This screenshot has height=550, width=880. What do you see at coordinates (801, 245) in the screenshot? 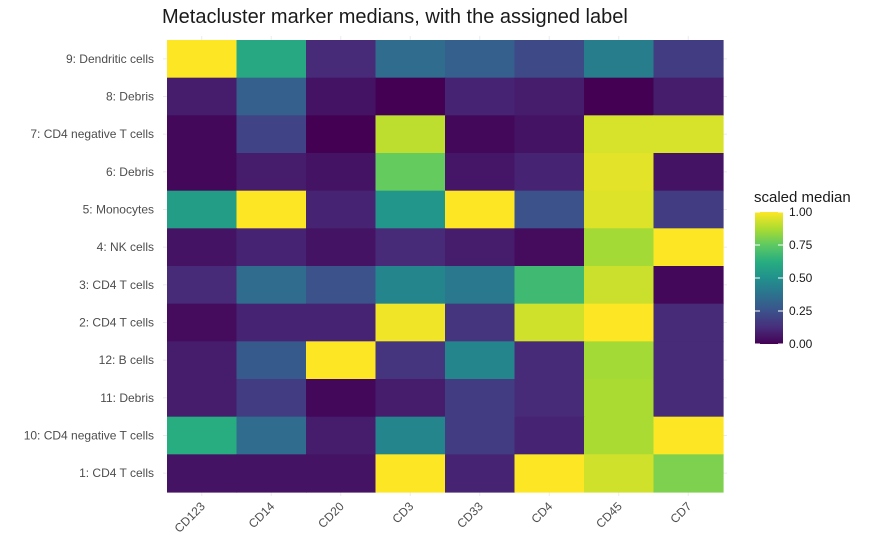
I see `legend-tick-label: 0.75` at bounding box center [801, 245].